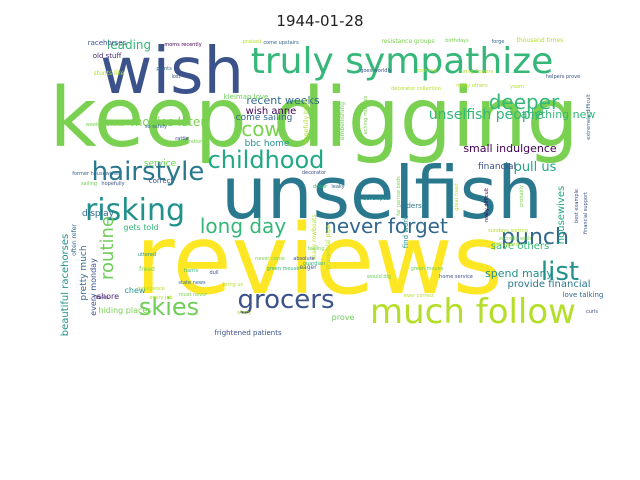 The height and width of the screenshot is (480, 640). What do you see at coordinates (308, 267) in the screenshot?
I see `word-eager: eager` at bounding box center [308, 267].